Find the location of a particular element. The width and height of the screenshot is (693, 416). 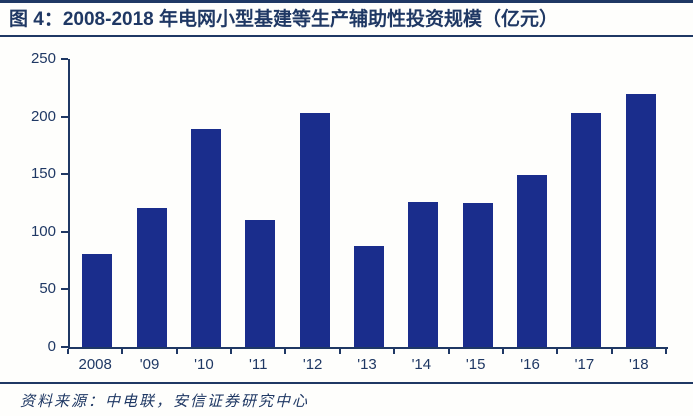

x-tick-label: '12 is located at coordinates (312, 364).